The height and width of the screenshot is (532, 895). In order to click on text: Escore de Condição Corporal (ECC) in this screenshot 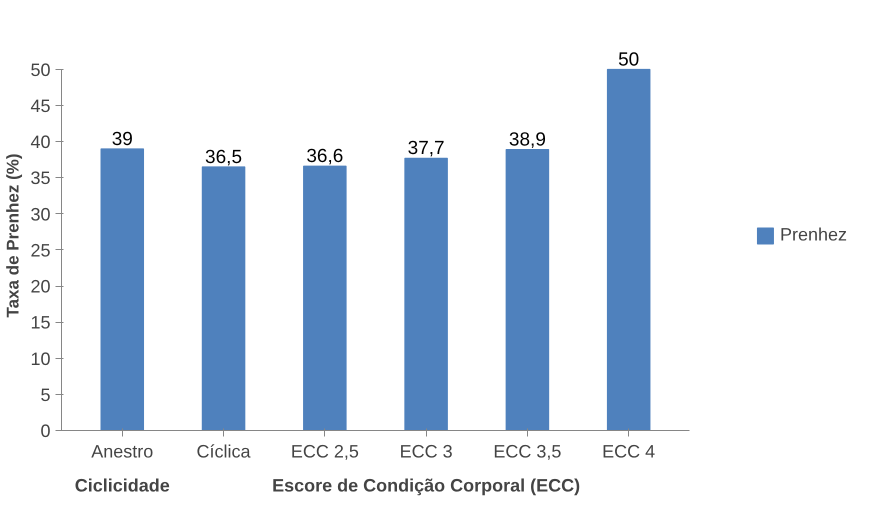, I will do `click(426, 486)`.